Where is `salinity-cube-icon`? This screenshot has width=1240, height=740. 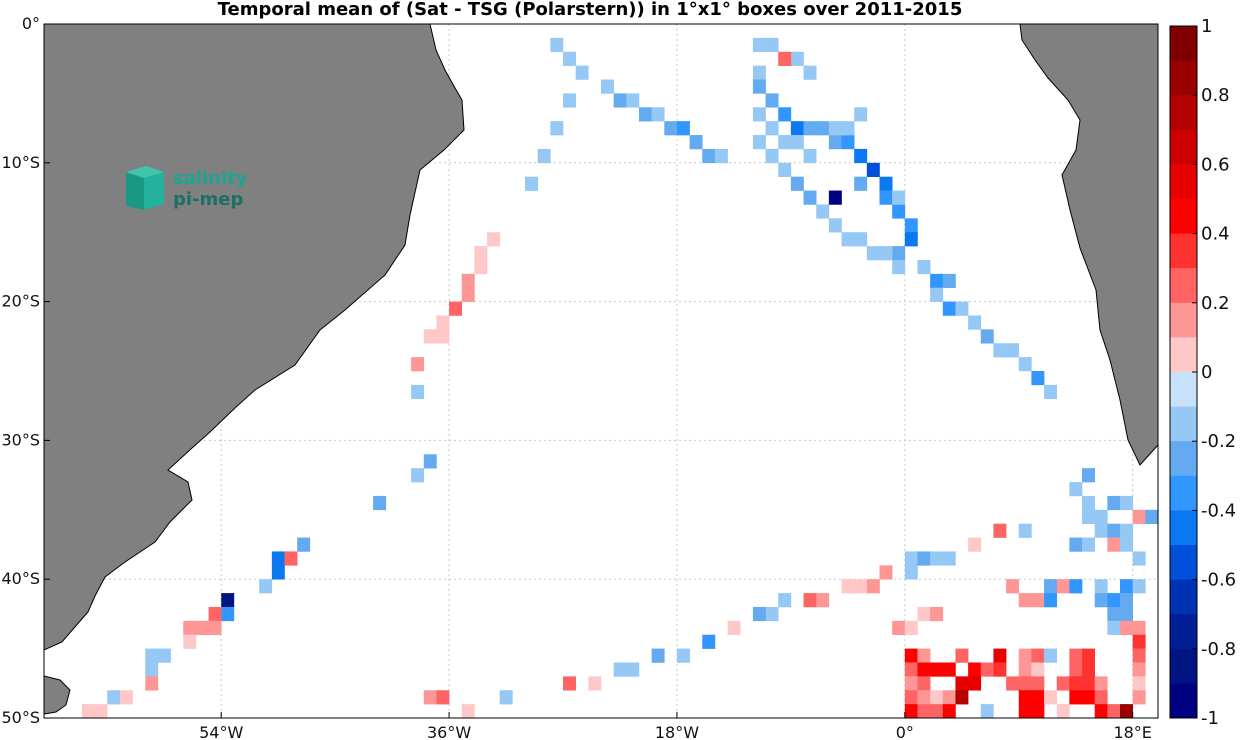 salinity-cube-icon is located at coordinates (145, 188).